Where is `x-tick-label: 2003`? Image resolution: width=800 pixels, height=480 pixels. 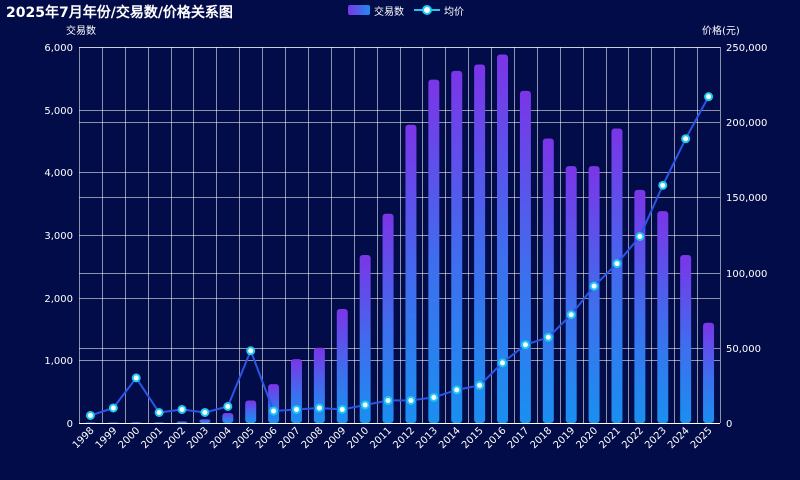 x-tick-label: 2003 is located at coordinates (198, 438).